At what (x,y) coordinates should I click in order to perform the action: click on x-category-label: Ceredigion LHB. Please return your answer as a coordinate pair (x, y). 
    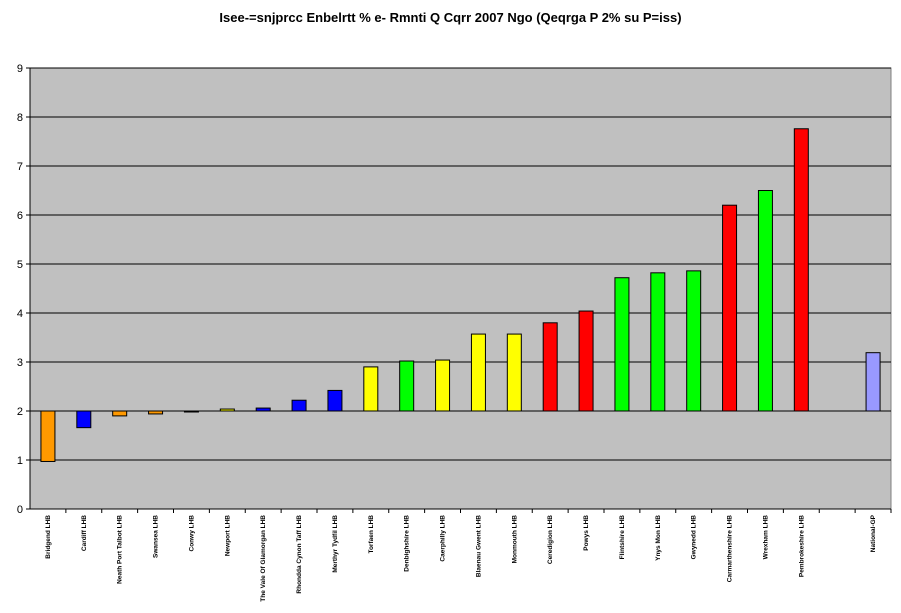
    Looking at the image, I should click on (550, 539).